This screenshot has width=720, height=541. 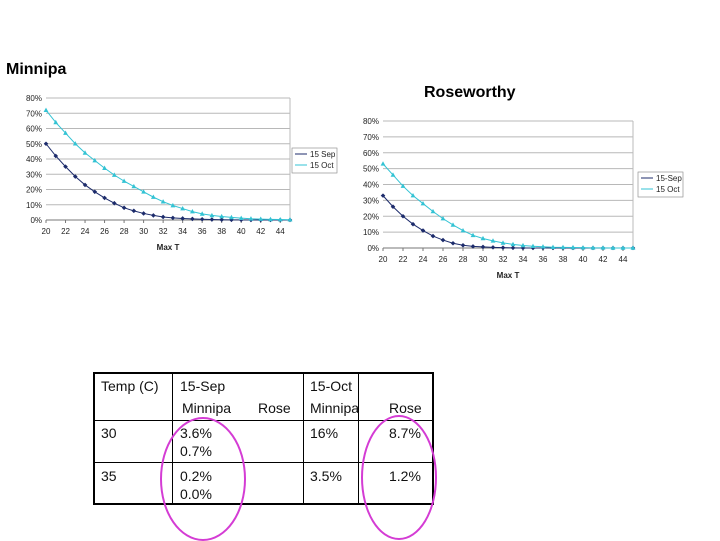 I want to click on x-tick-label: 20, so click(x=46, y=231).